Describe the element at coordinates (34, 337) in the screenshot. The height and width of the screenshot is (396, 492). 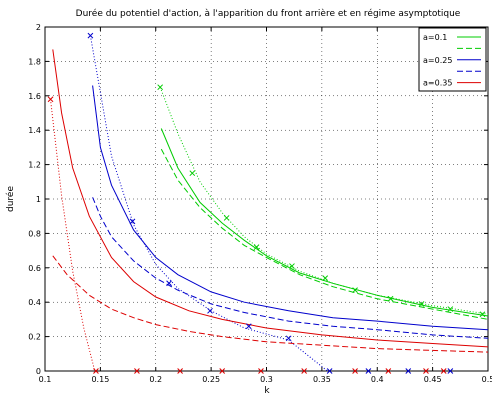
I see `y-tick-label: 0.2` at that location.